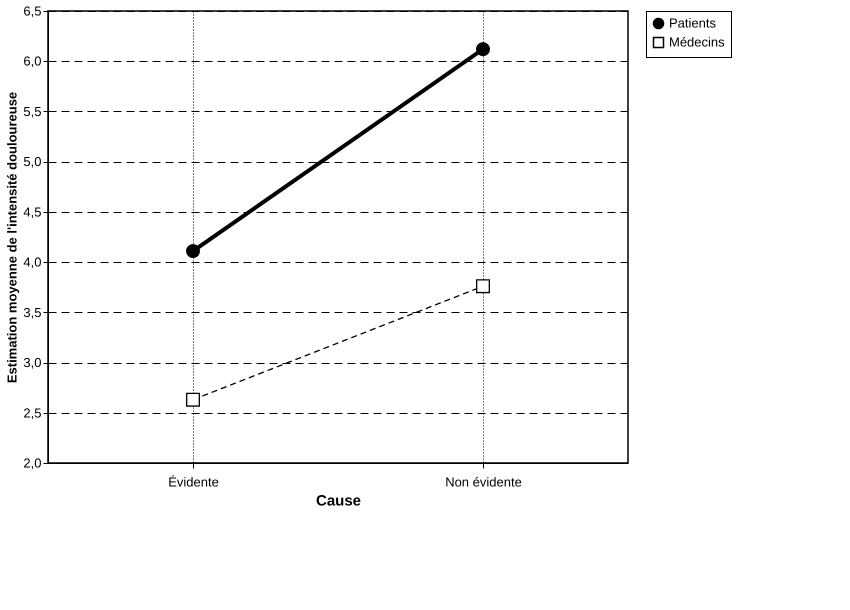  I want to click on y-tick-label: 5,5, so click(32, 111).